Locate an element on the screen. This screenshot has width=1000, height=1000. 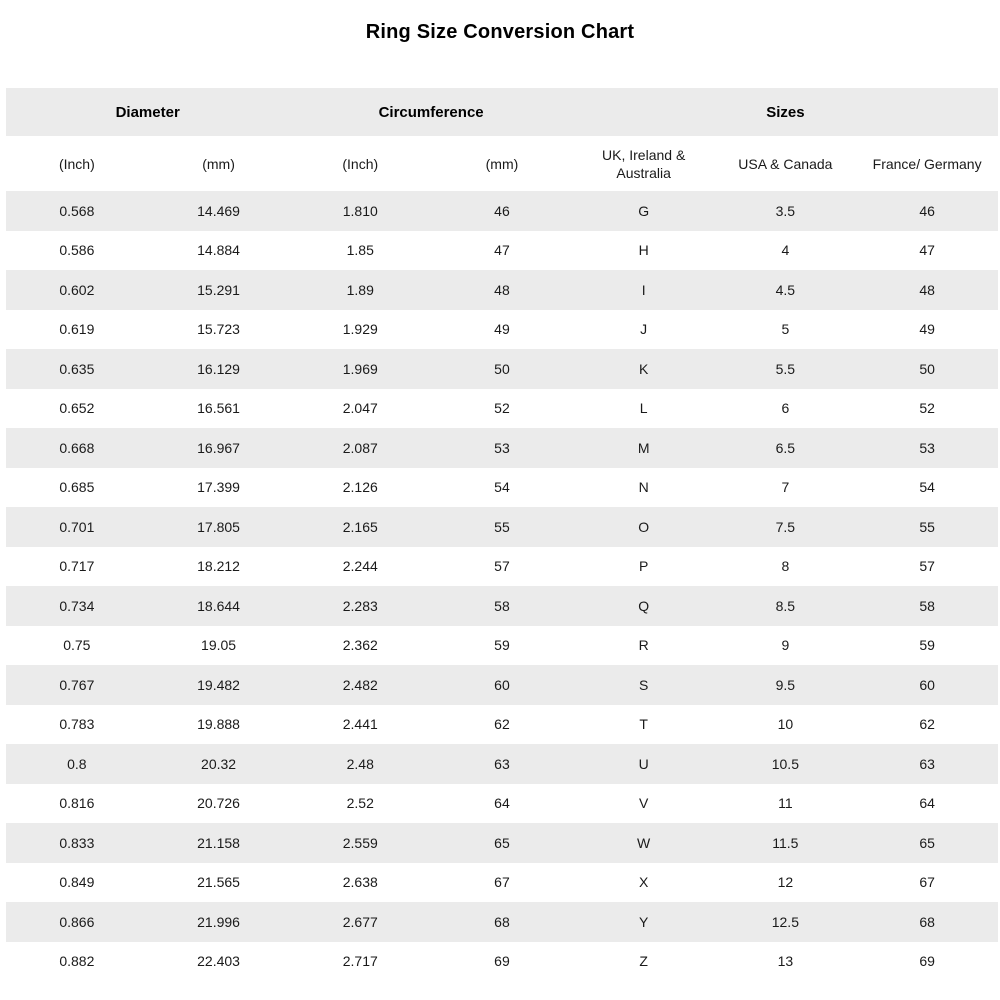
table-cell: 53 is located at coordinates (502, 447).